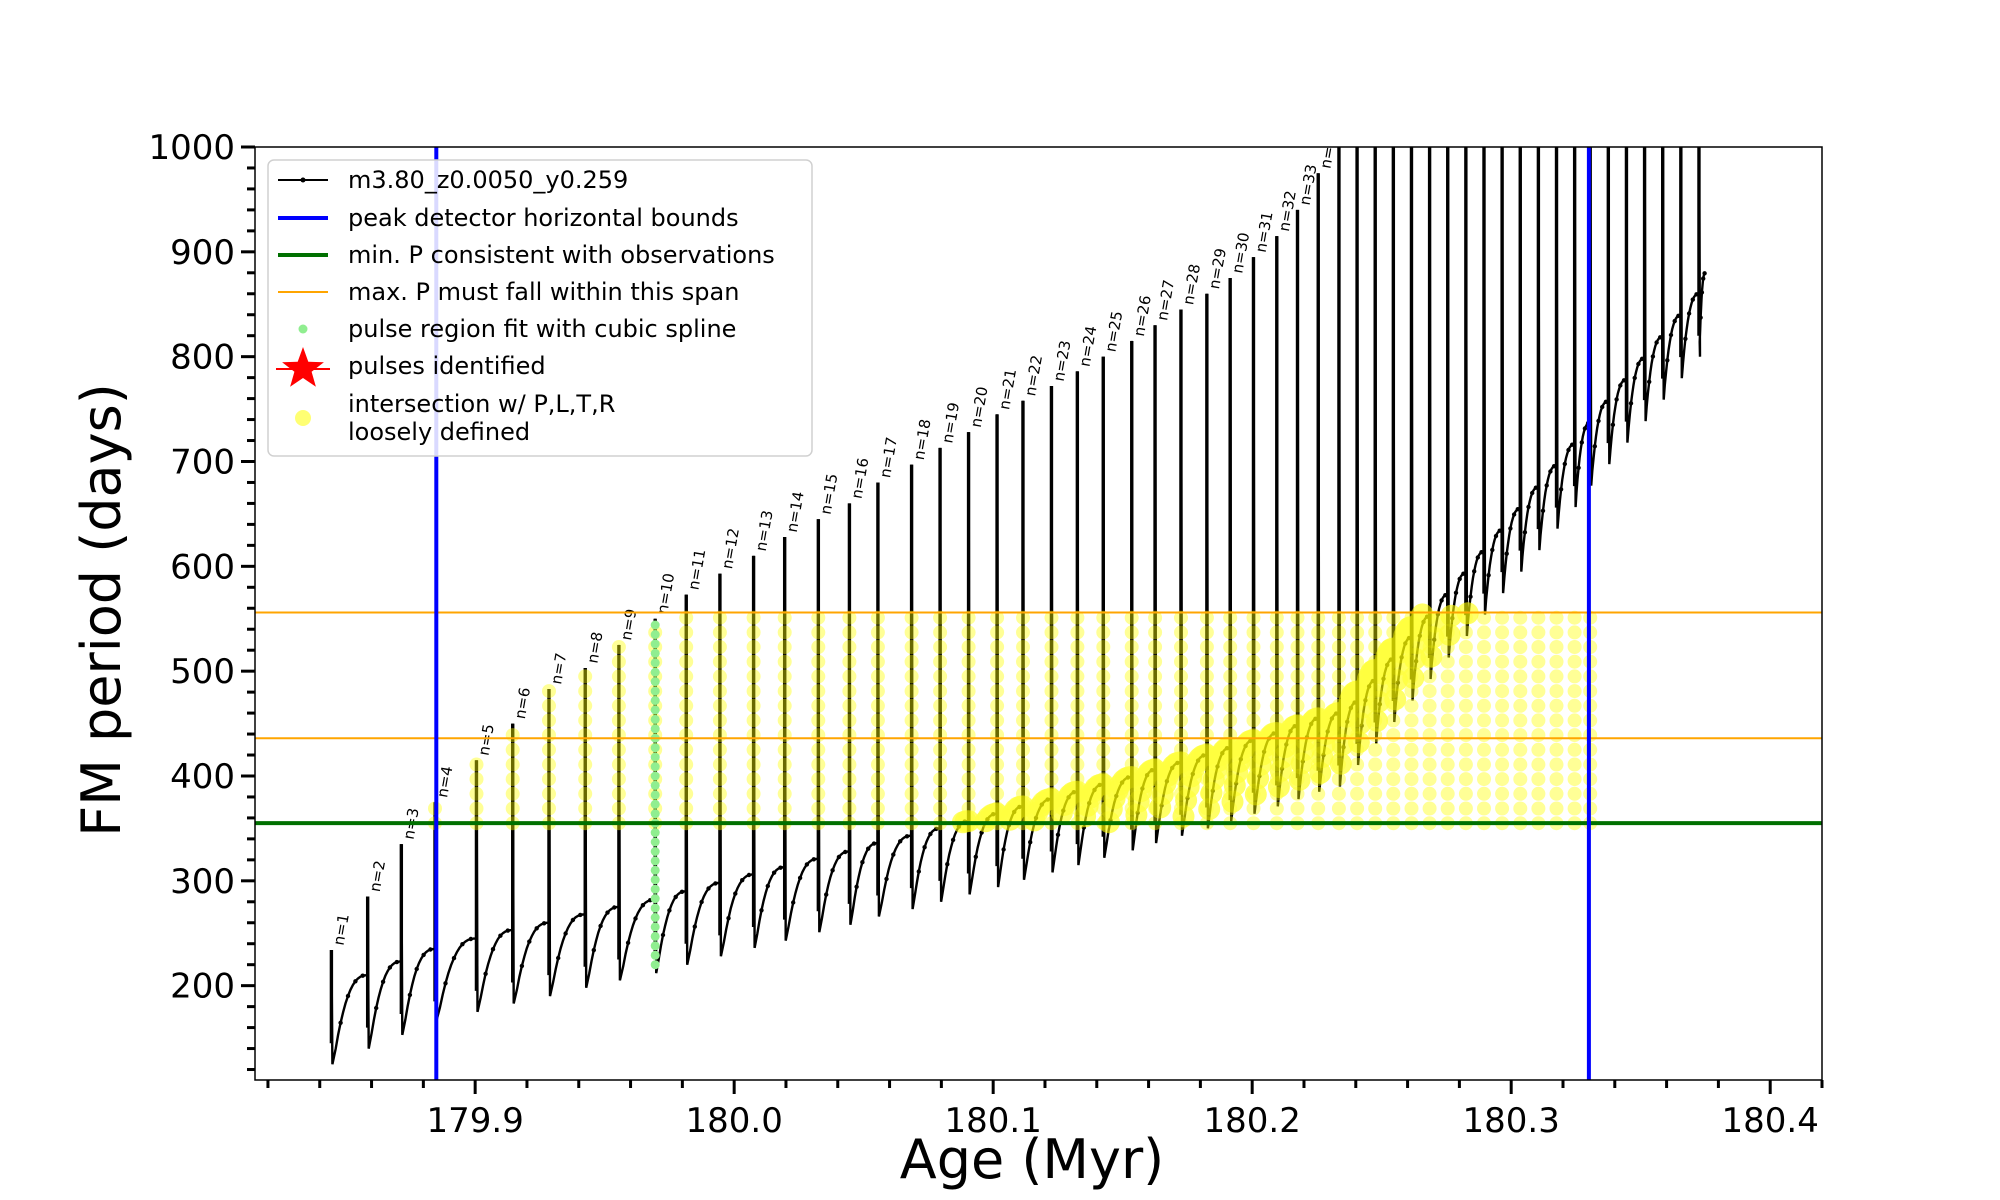 The image size is (2000, 1200). I want to click on legend-label-1: m3.80_z0.0050_y0.259, so click(488, 180).